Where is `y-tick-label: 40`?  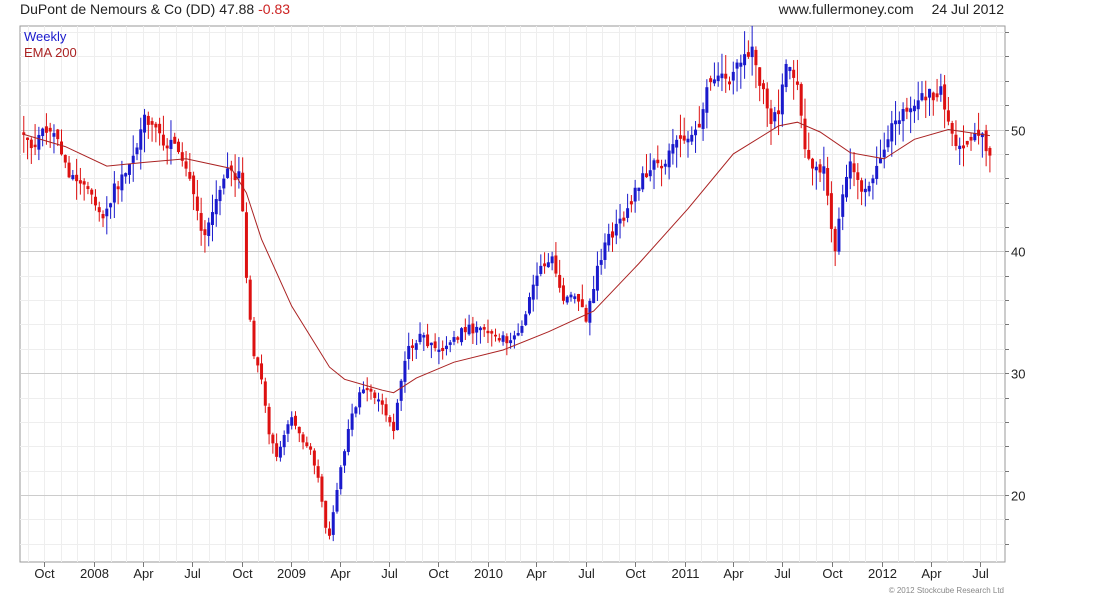 y-tick-label: 40 is located at coordinates (1018, 252).